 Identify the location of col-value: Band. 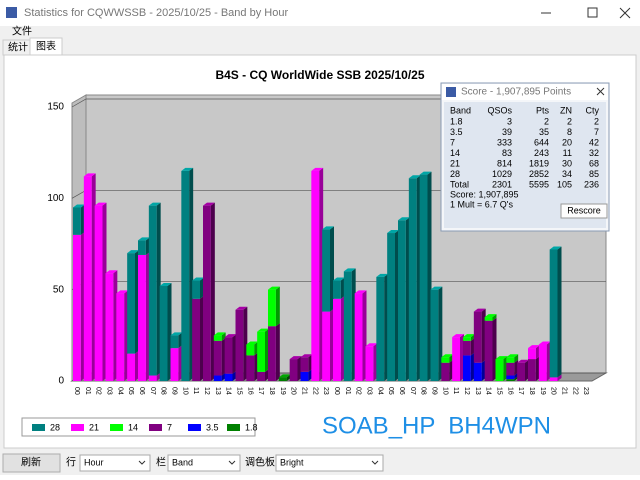
(182, 462).